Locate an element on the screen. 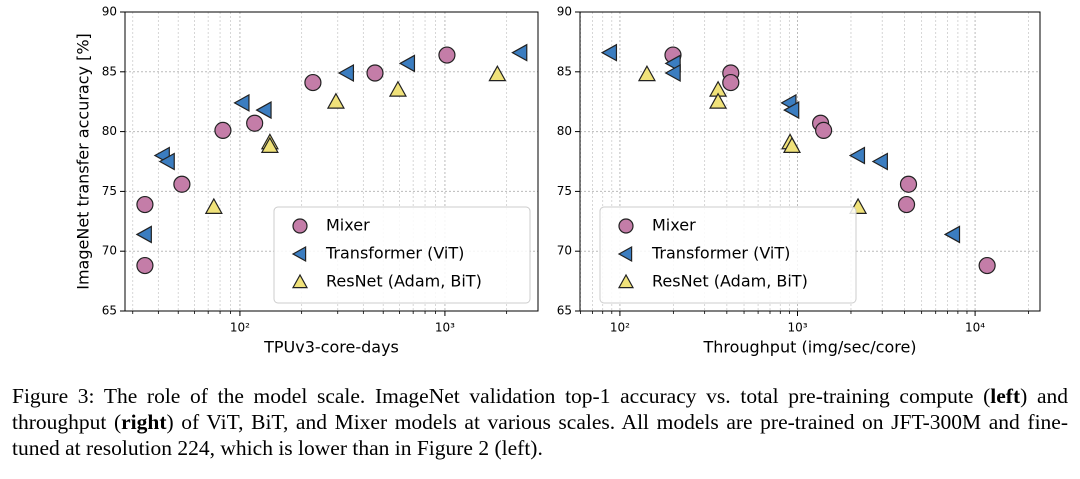  caption-text: ) and throughput ( is located at coordinates (540, 409).